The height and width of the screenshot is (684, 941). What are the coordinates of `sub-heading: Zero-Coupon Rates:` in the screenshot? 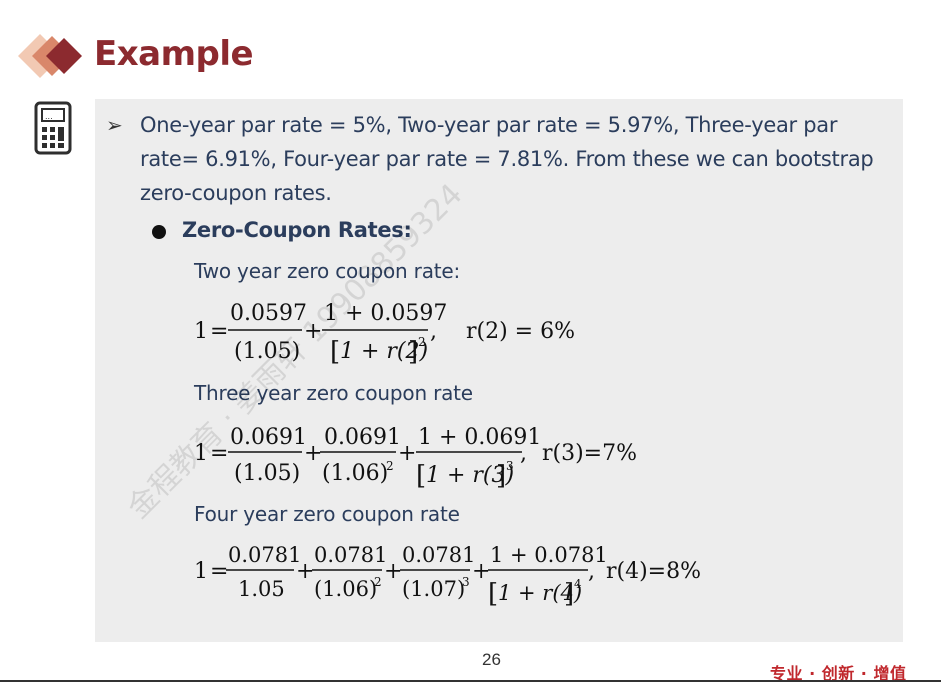 It's located at (297, 230).